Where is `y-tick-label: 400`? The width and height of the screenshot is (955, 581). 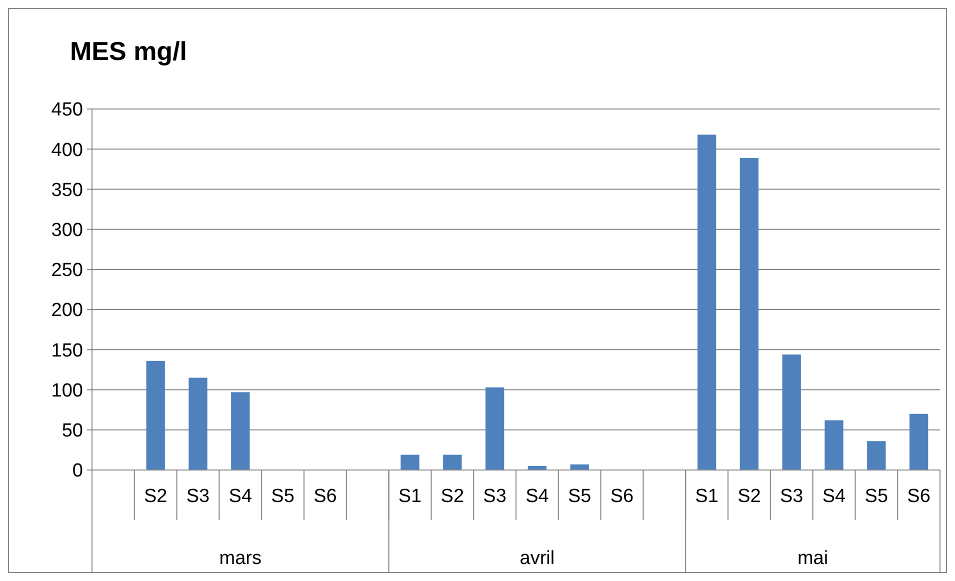
y-tick-label: 400 is located at coordinates (67, 150).